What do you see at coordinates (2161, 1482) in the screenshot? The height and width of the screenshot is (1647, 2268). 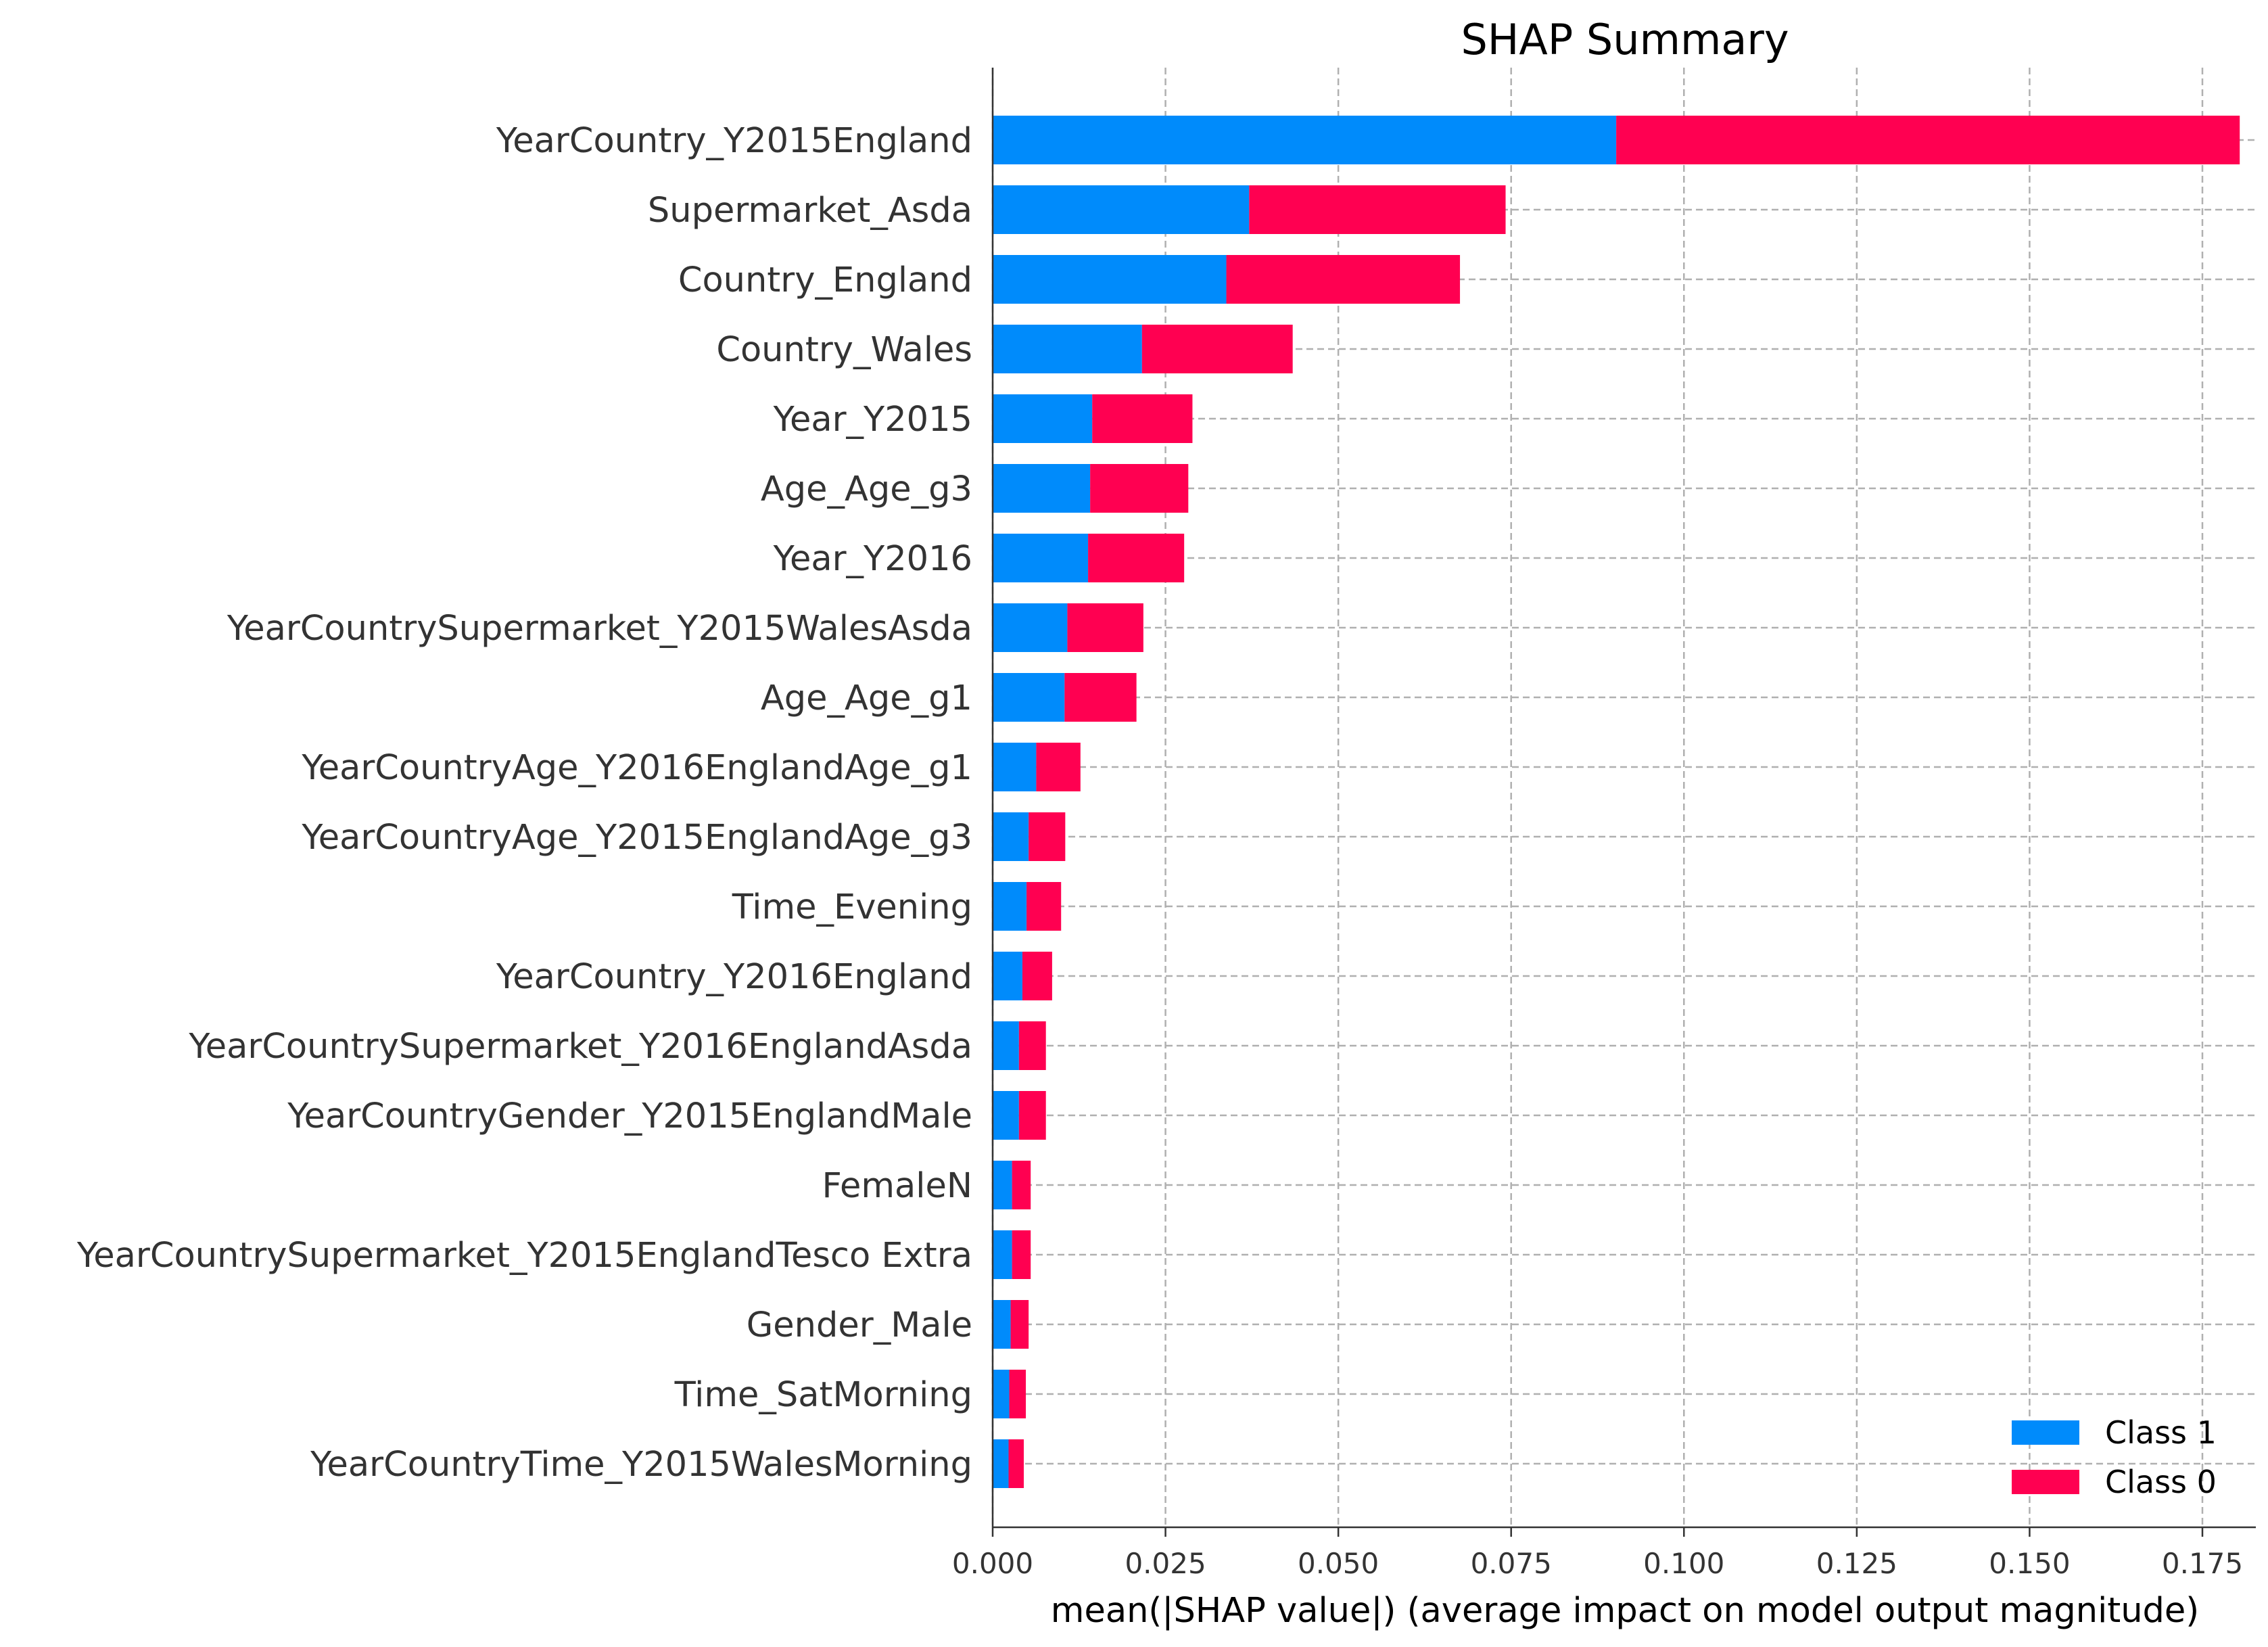 I see `legend-label: Class 0` at bounding box center [2161, 1482].